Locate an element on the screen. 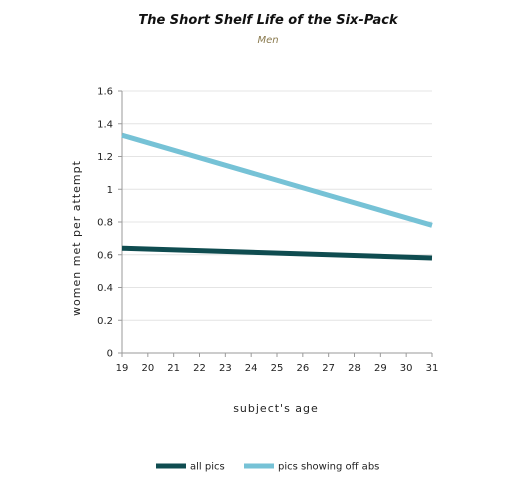 The height and width of the screenshot is (485, 518). y-tick-label: 0.4 is located at coordinates (105, 288).